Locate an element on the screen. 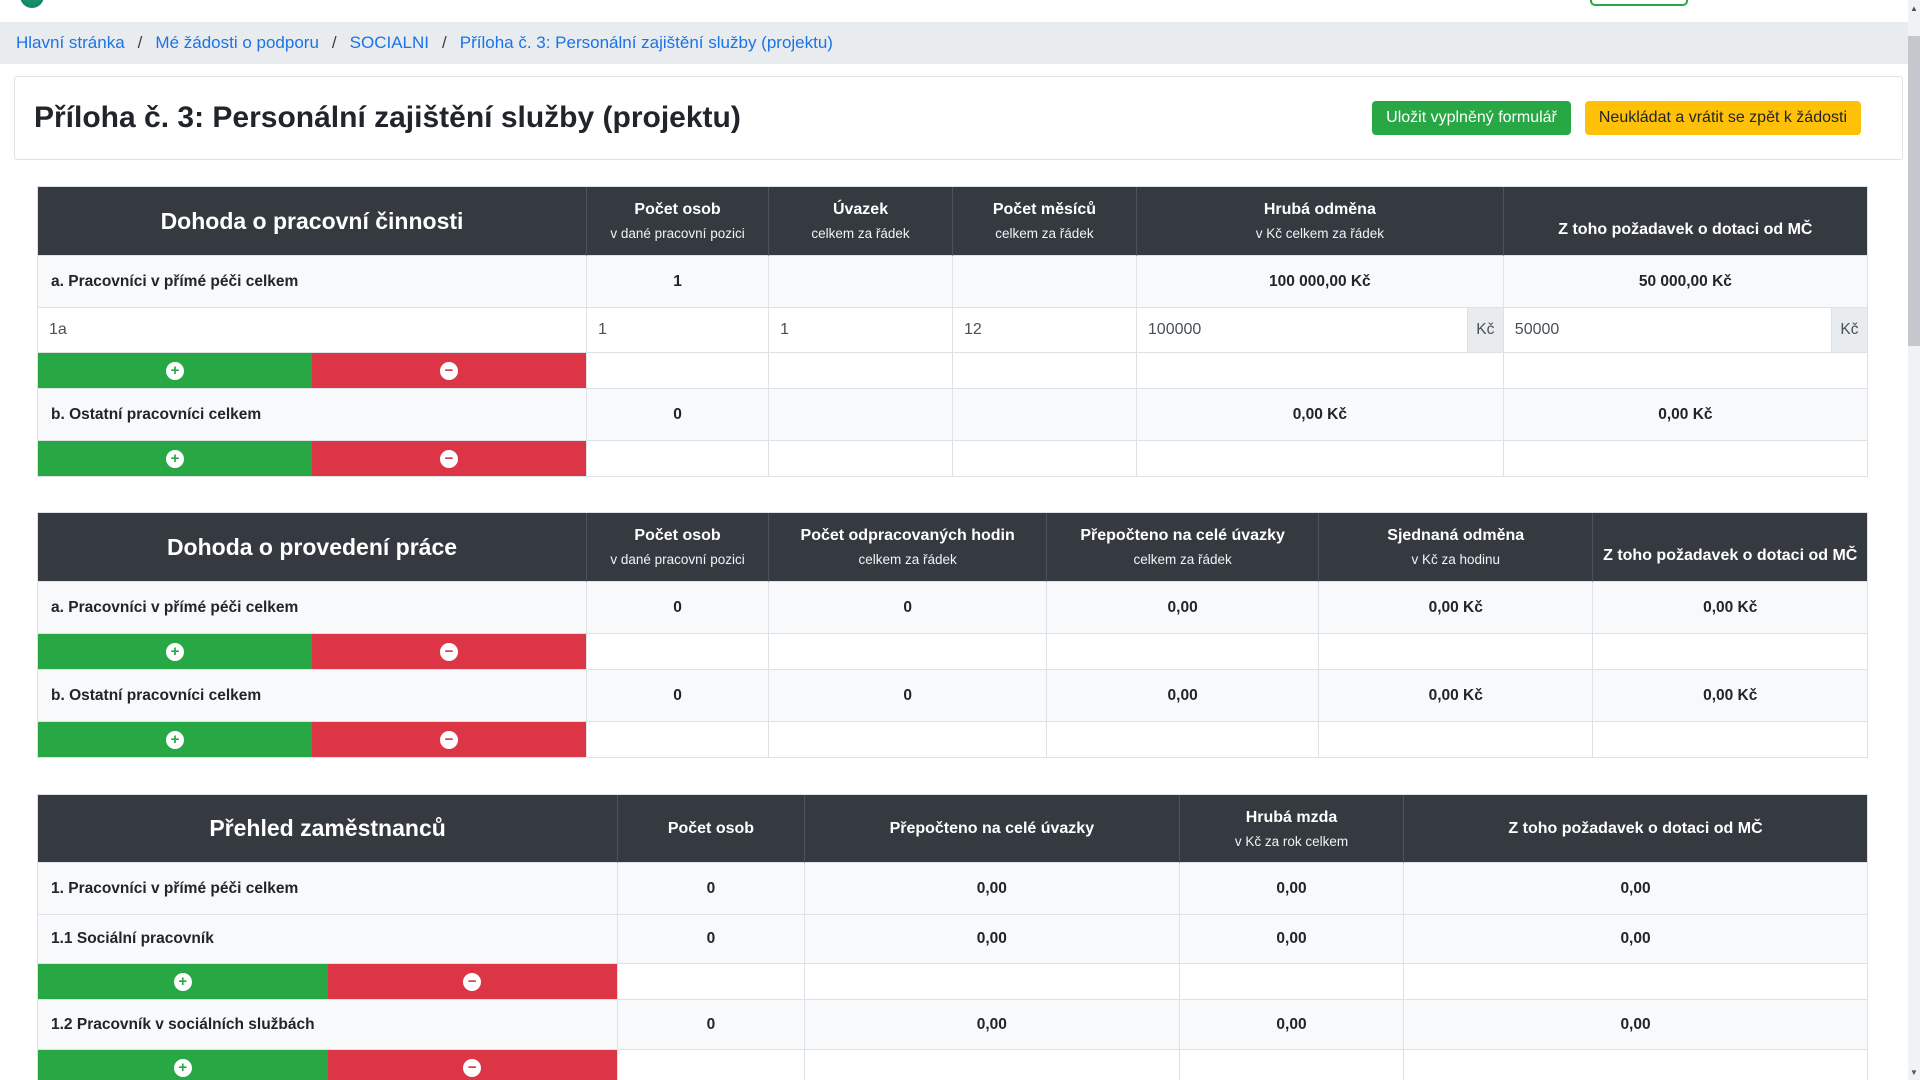 The height and width of the screenshot is (1080, 1920). cancel-return-button: Neukládat a vrátit se zpět k žádosti is located at coordinates (1722, 118).